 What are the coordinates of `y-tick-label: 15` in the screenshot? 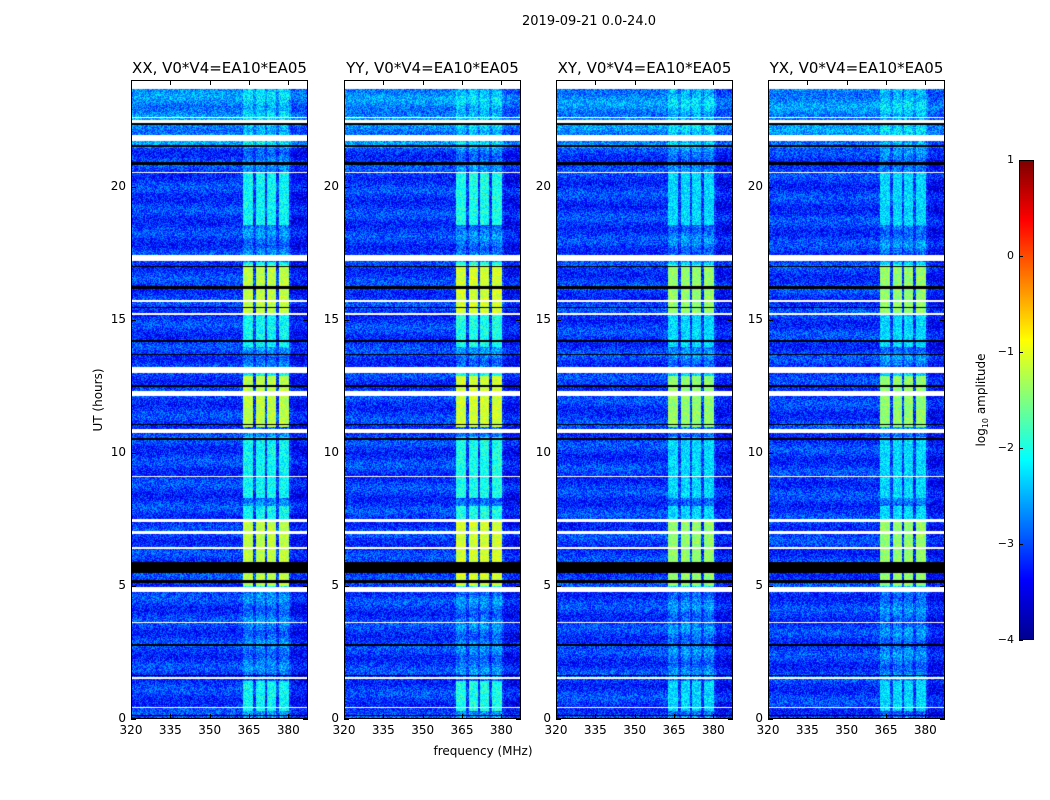 It's located at (331, 318).